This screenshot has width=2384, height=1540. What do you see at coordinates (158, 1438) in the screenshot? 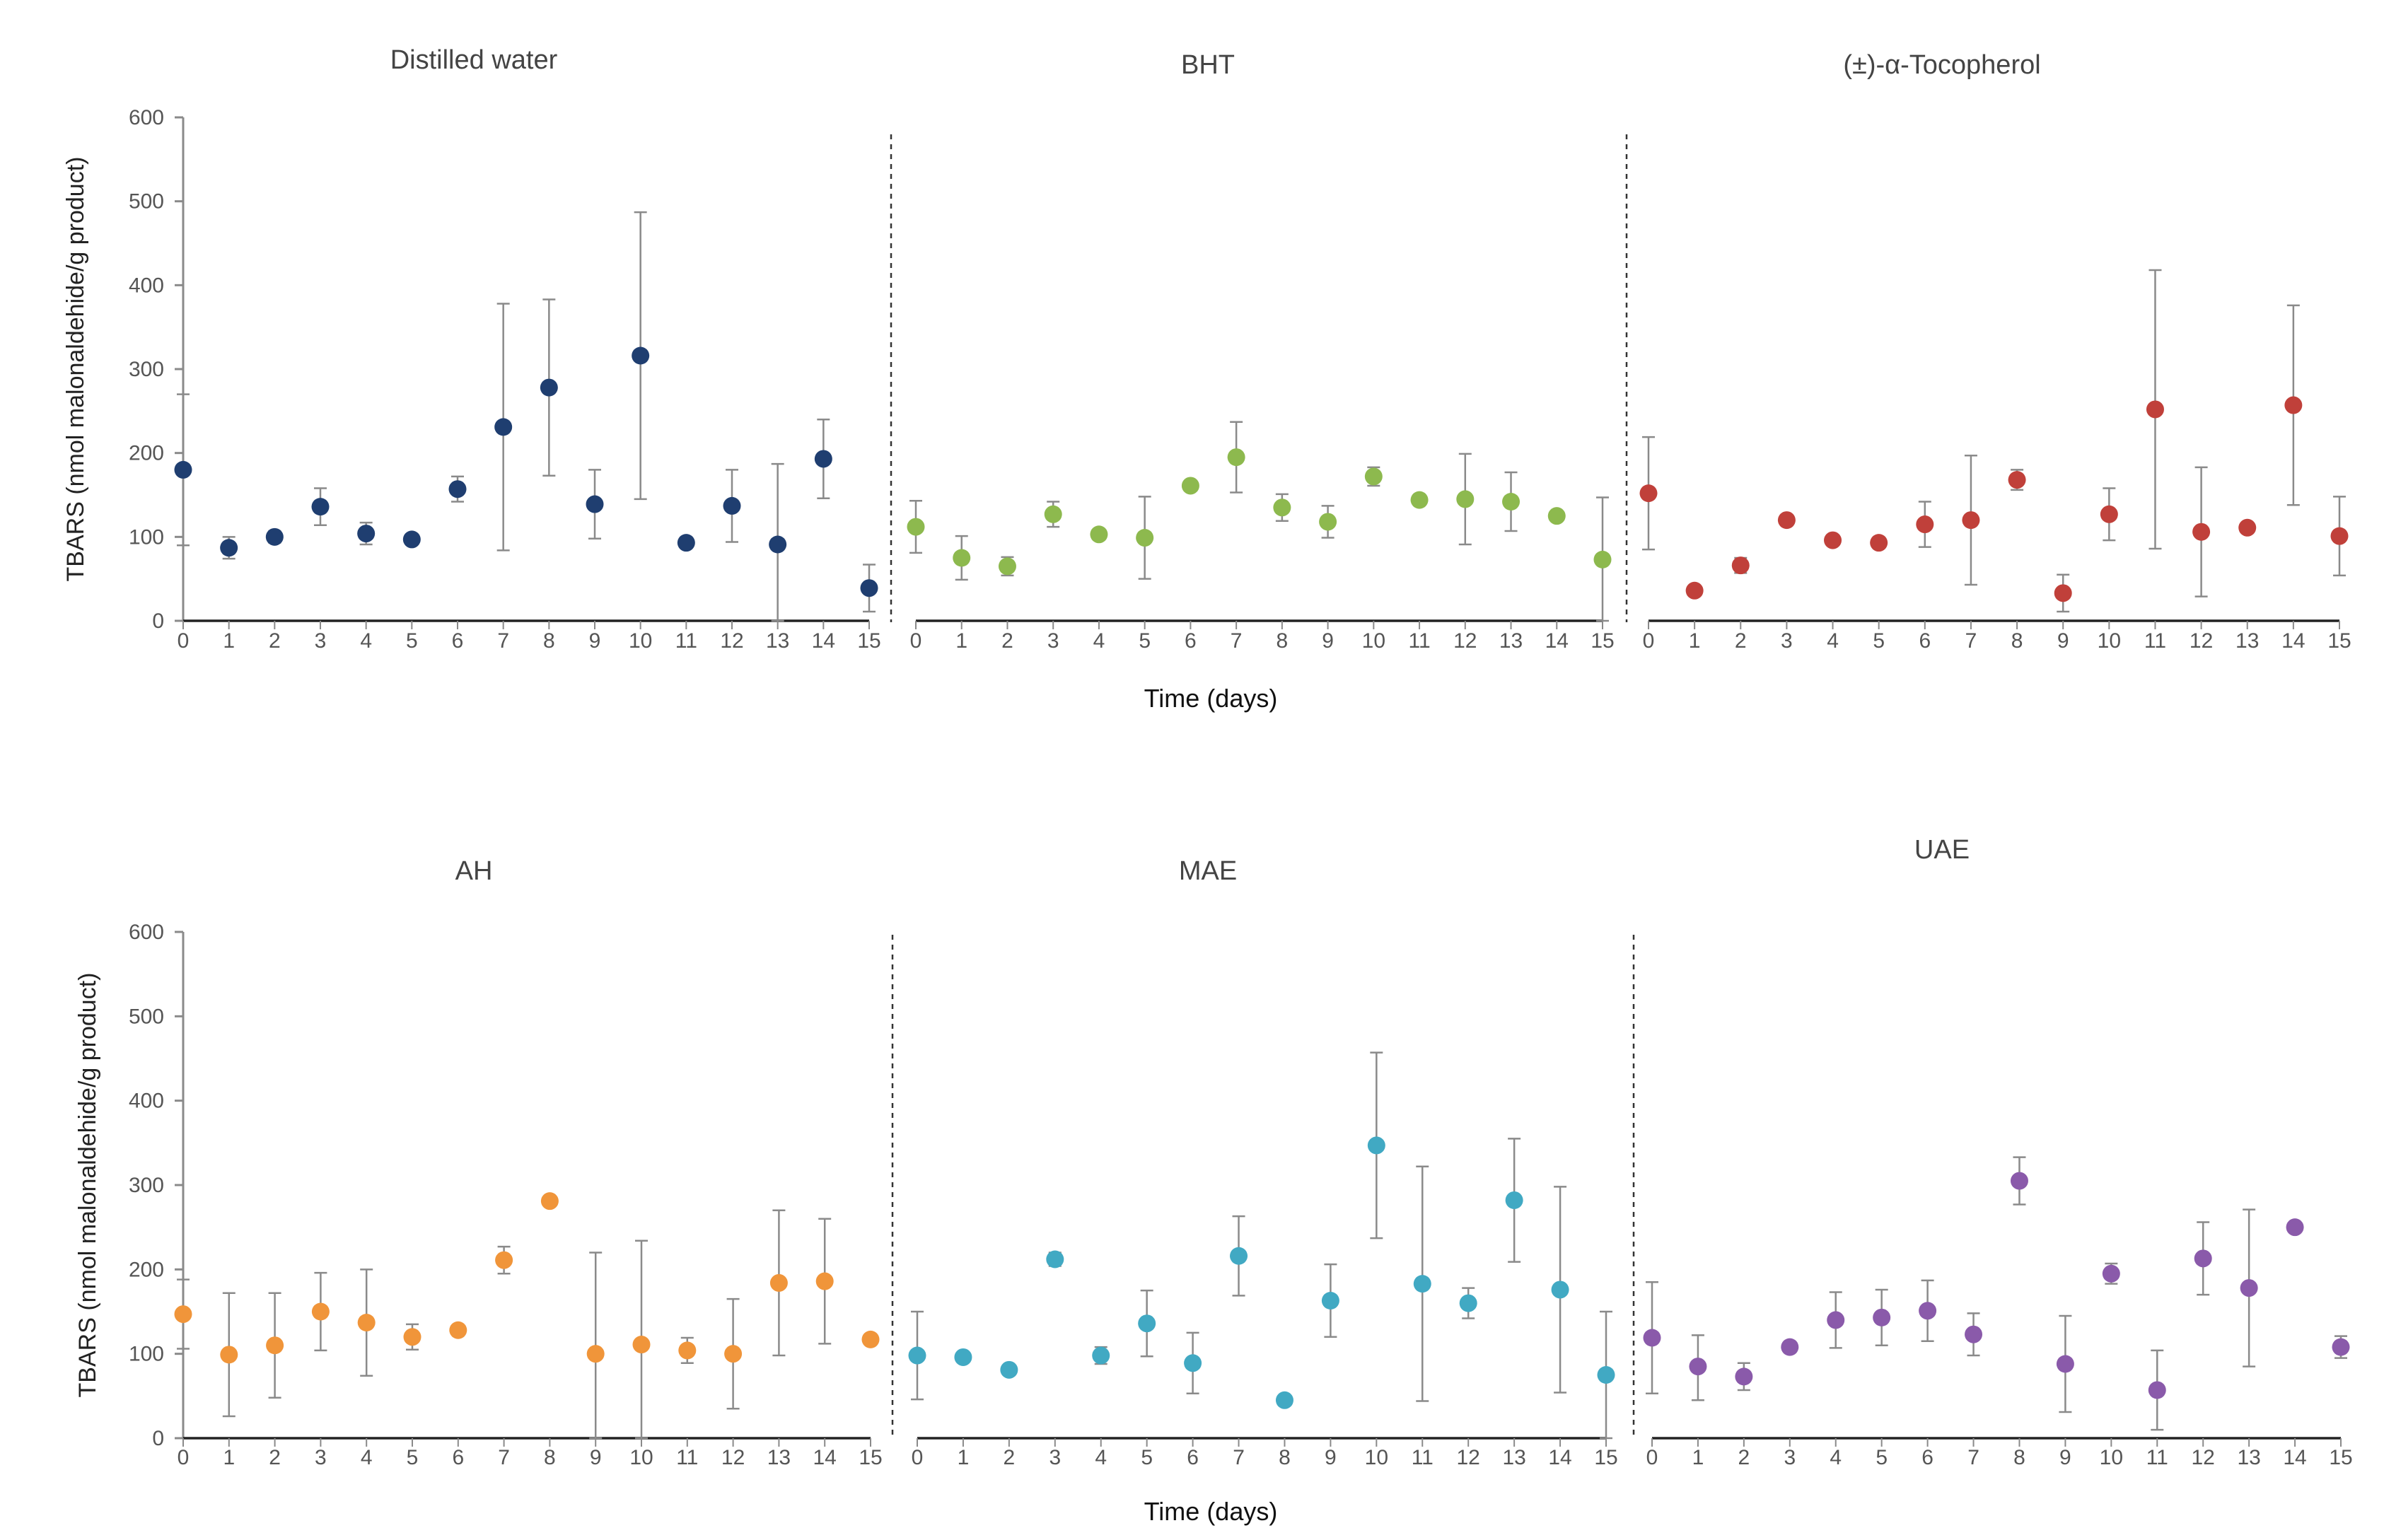
I see `y-tick-label: 0` at bounding box center [158, 1438].